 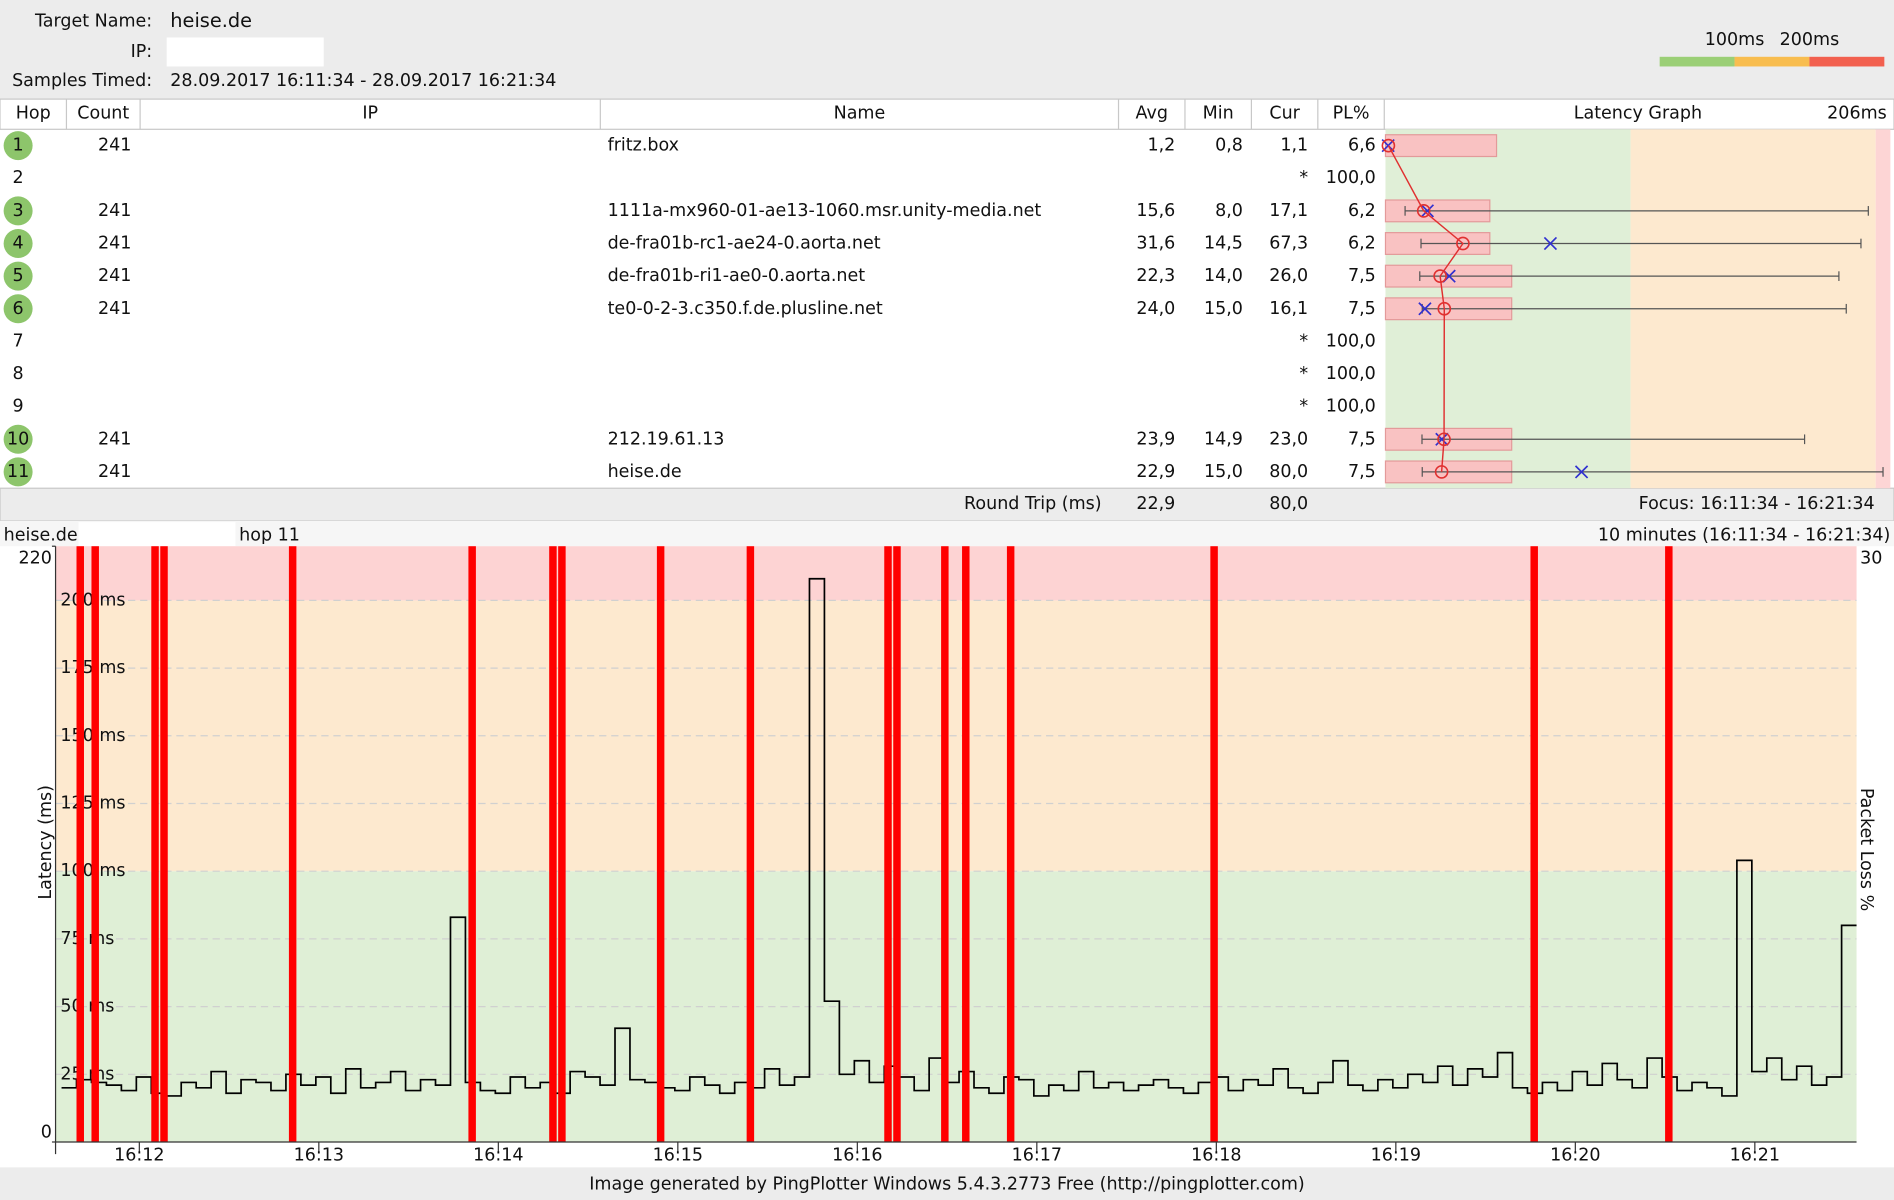 What do you see at coordinates (18, 244) in the screenshot?
I see `hop-number: 4` at bounding box center [18, 244].